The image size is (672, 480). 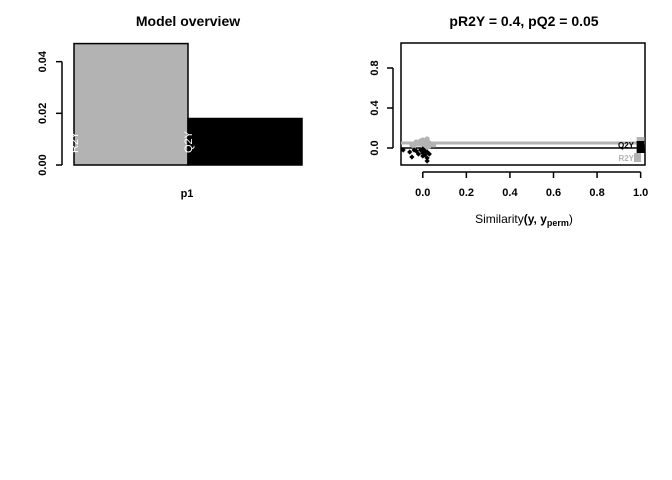 I want to click on xlabel-main: Similarity, so click(x=499, y=219).